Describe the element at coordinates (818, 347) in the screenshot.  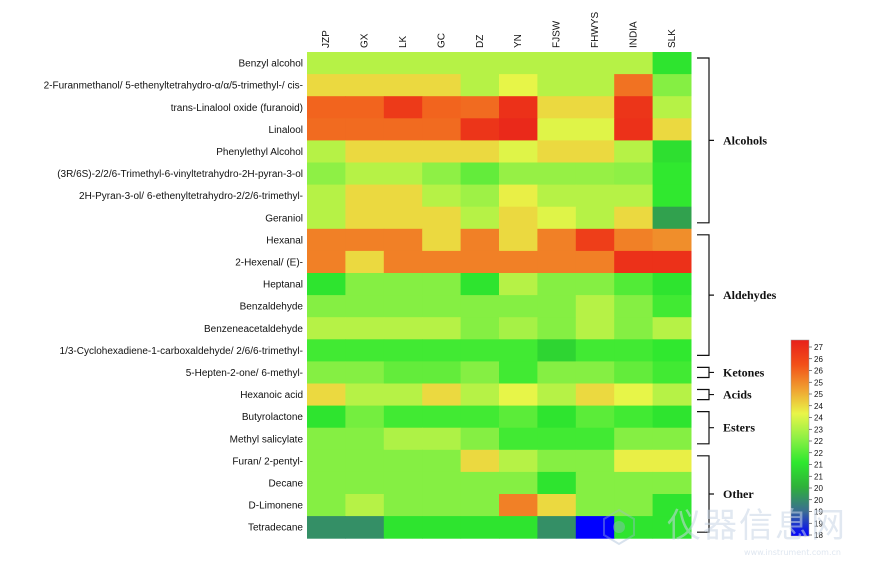
I see `scale-label: 27` at that location.